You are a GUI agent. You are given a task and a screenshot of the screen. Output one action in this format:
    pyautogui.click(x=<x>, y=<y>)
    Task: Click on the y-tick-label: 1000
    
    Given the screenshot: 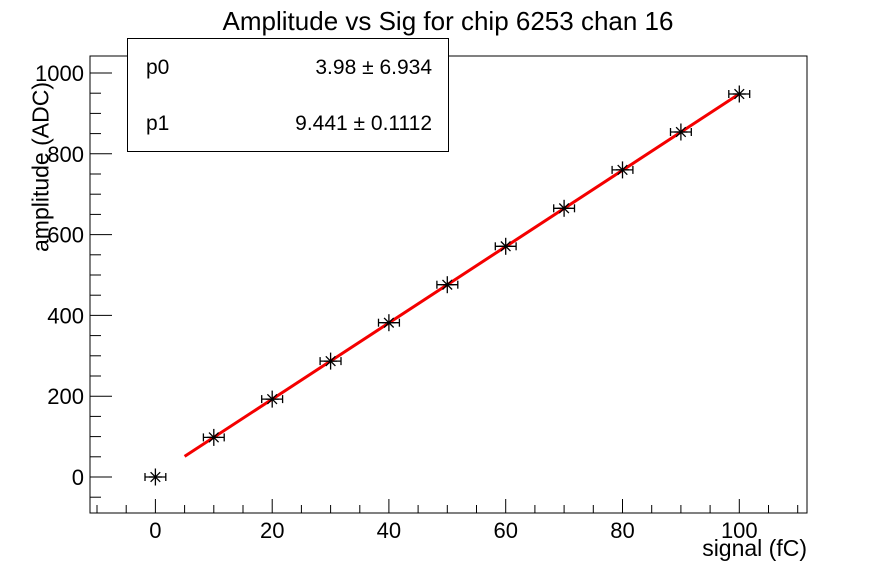 What is the action you would take?
    pyautogui.click(x=59, y=73)
    